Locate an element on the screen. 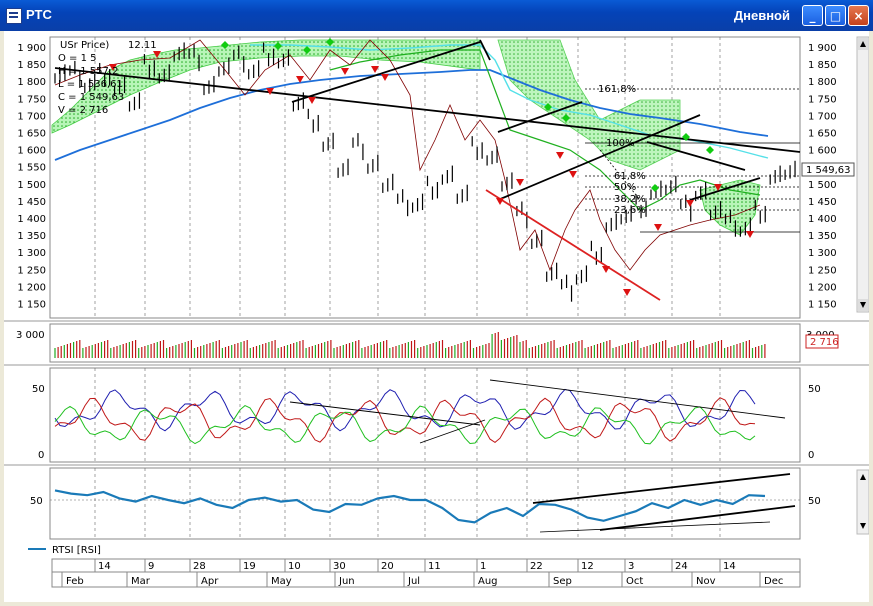 The image size is (873, 606). time-day-label: 28 is located at coordinates (199, 566).